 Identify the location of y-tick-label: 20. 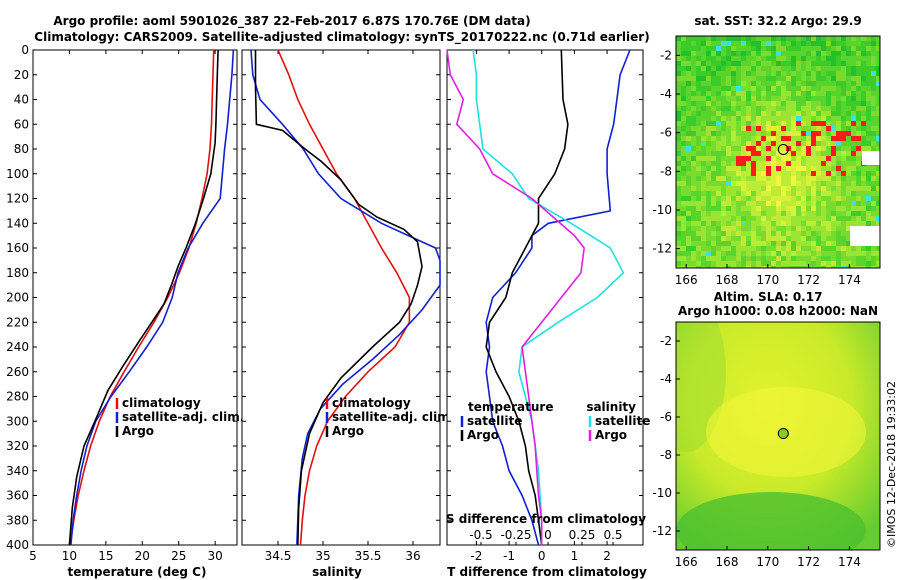
(21, 75).